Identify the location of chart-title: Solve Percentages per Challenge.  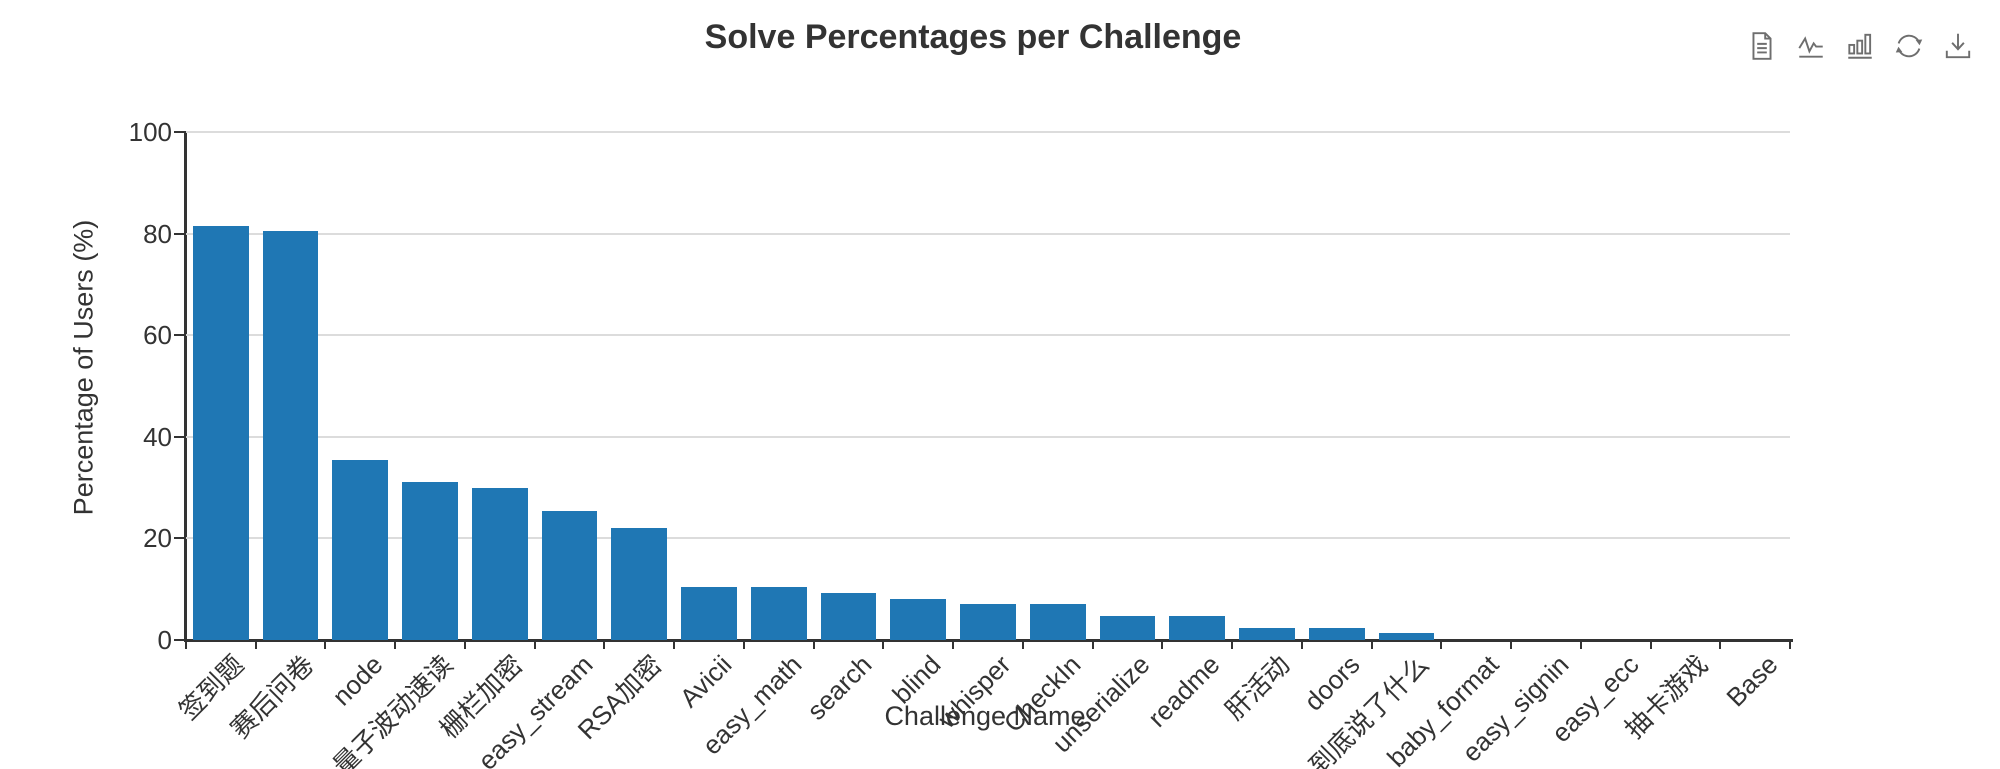
(973, 37).